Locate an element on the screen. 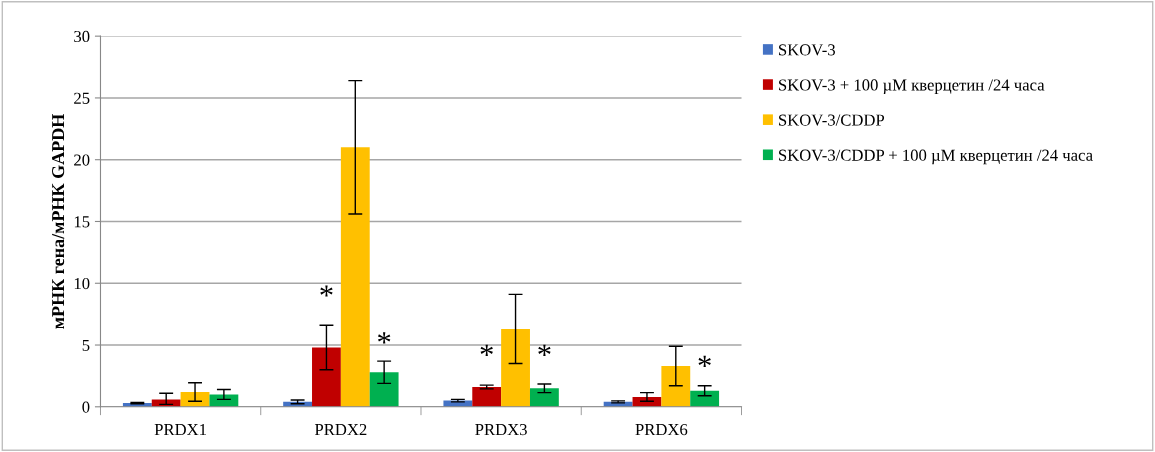  y-tick-label: 10 is located at coordinates (82, 283).